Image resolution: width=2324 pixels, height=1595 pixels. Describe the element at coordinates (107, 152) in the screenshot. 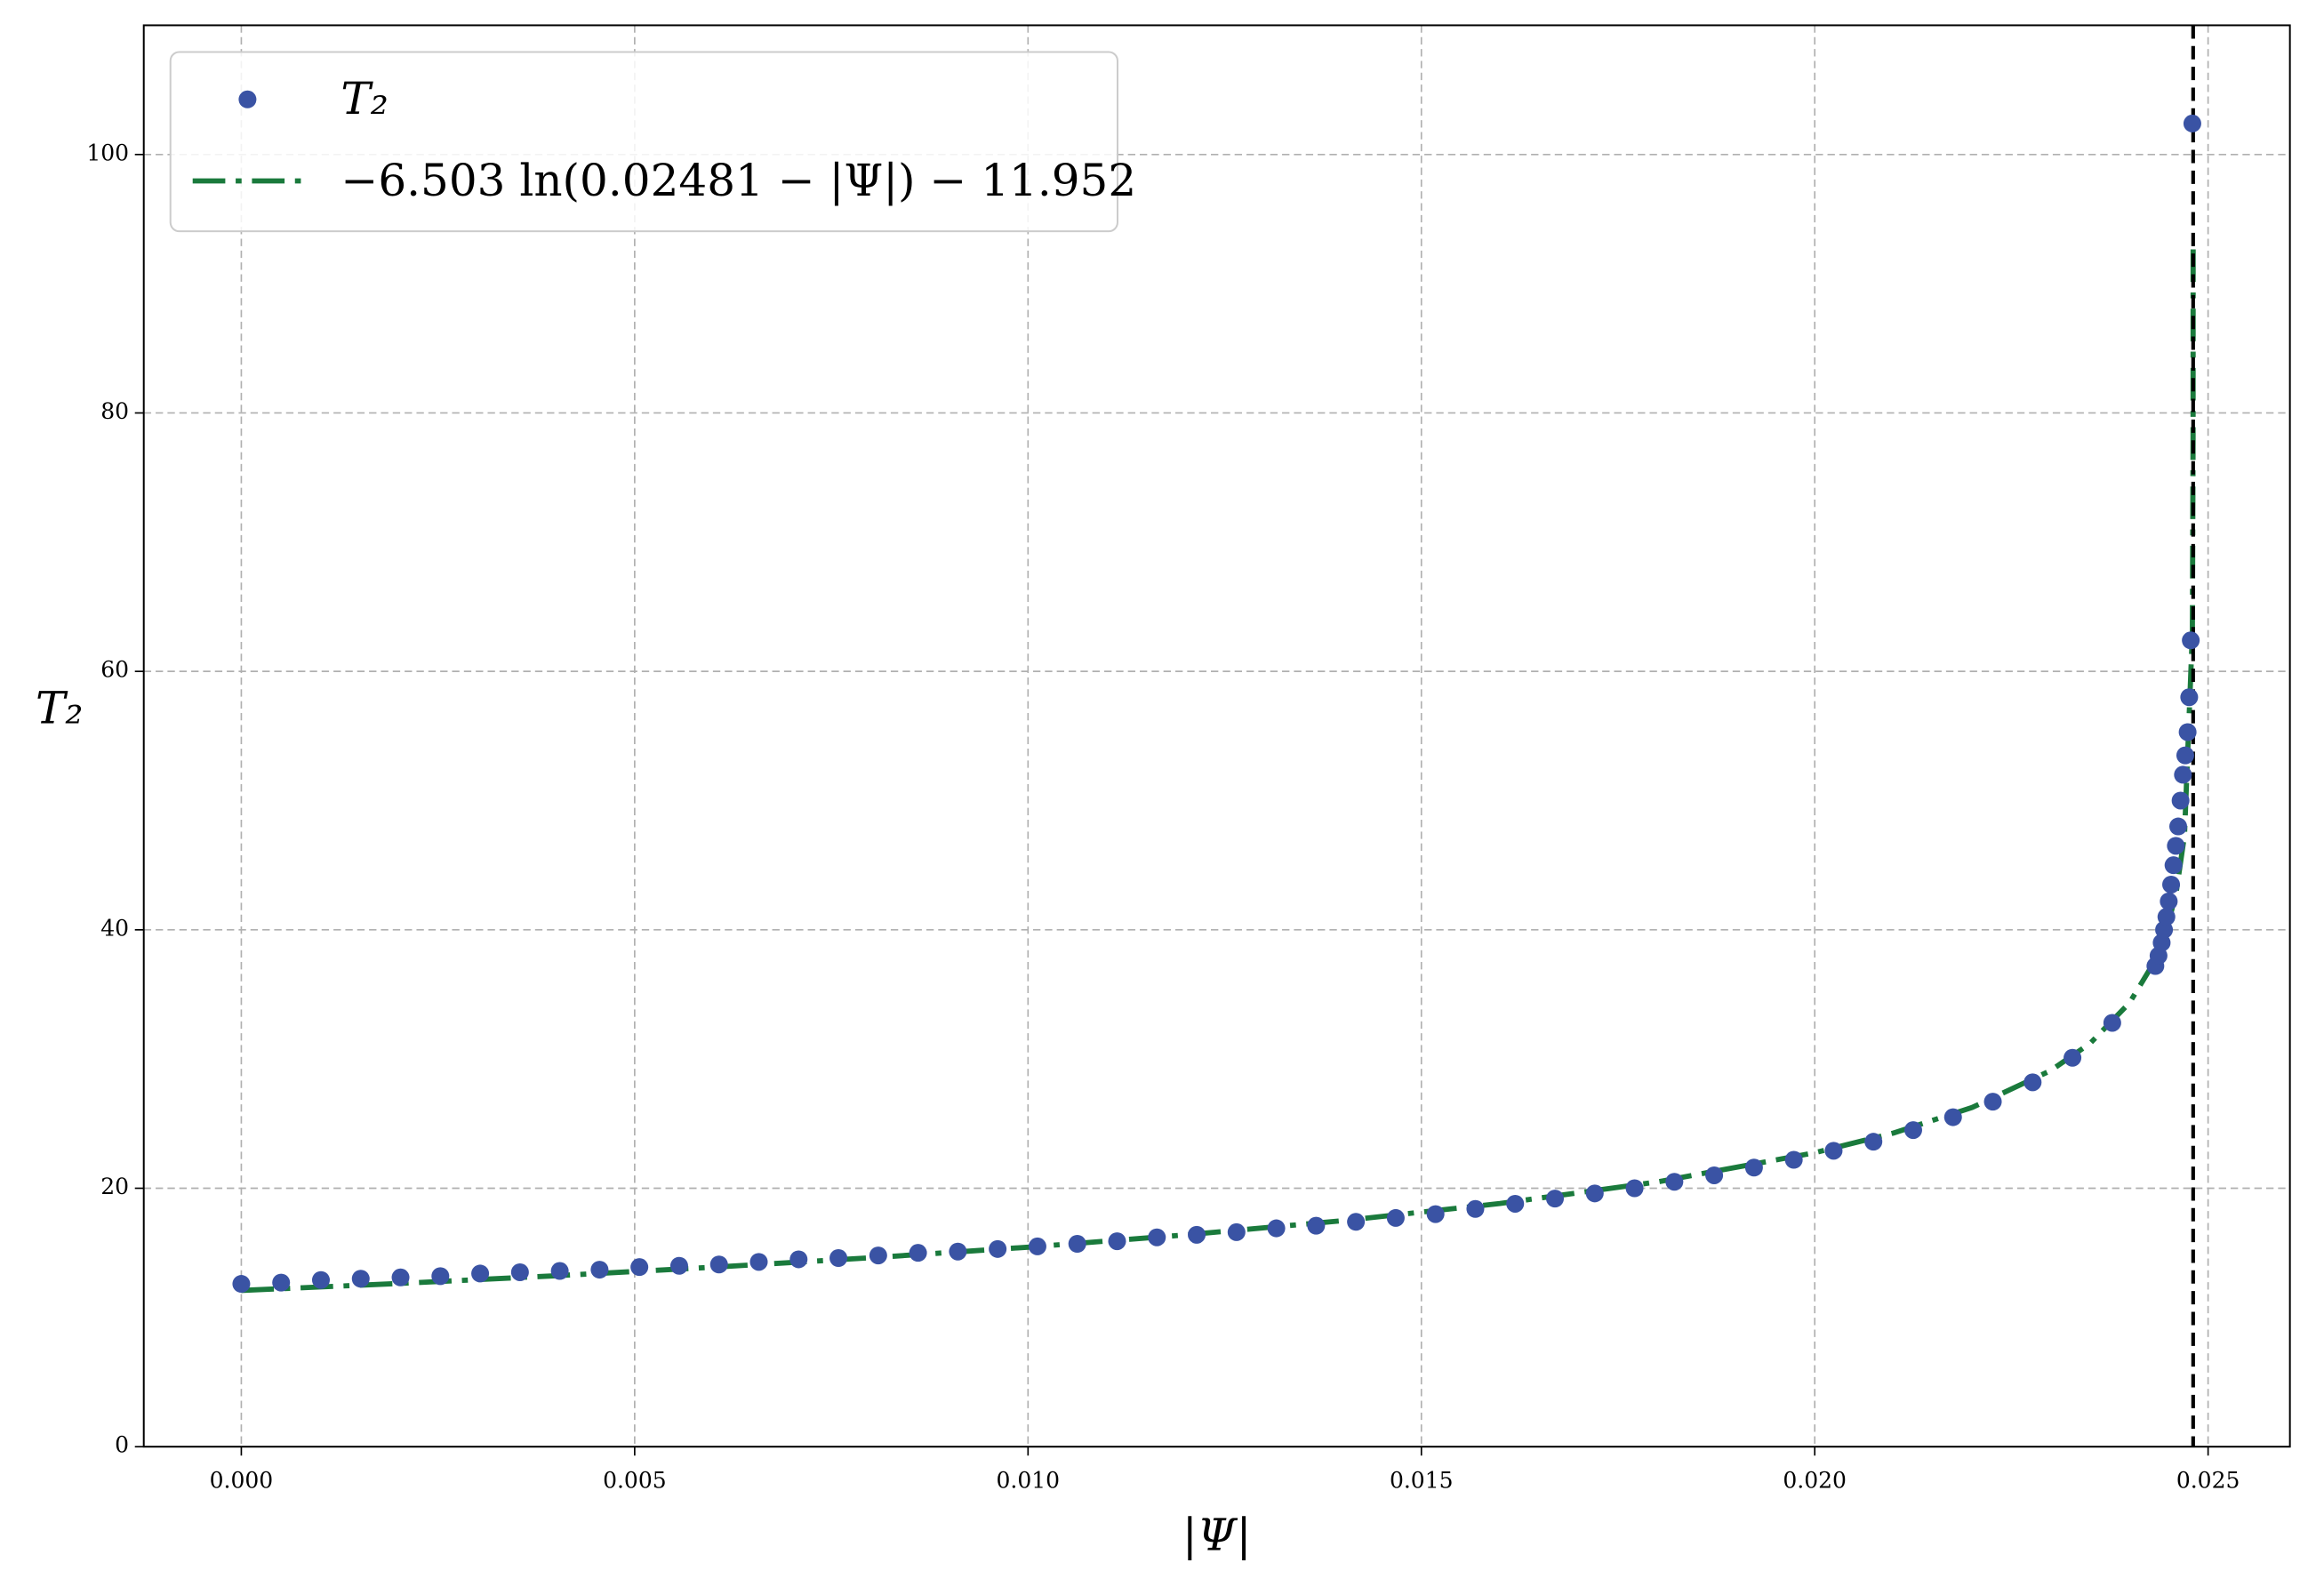

I see `y-tick-label: 100` at that location.